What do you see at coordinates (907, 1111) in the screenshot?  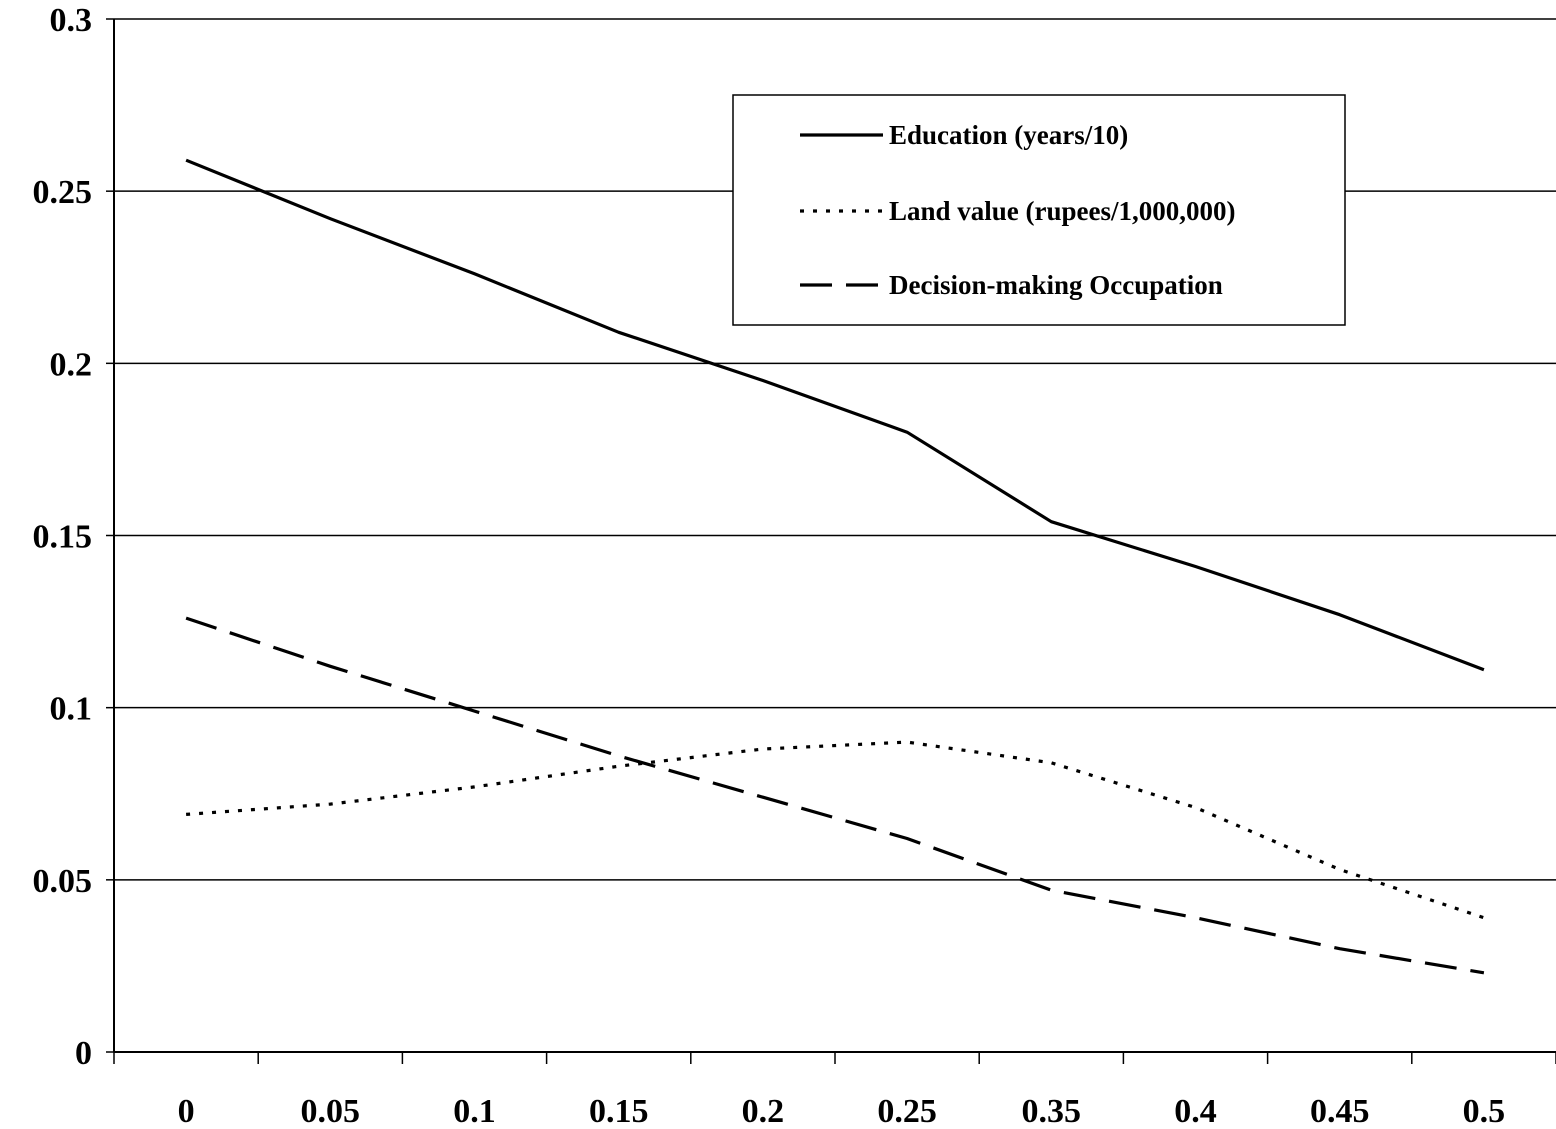 I see `x-tick-label: 0.25` at bounding box center [907, 1111].